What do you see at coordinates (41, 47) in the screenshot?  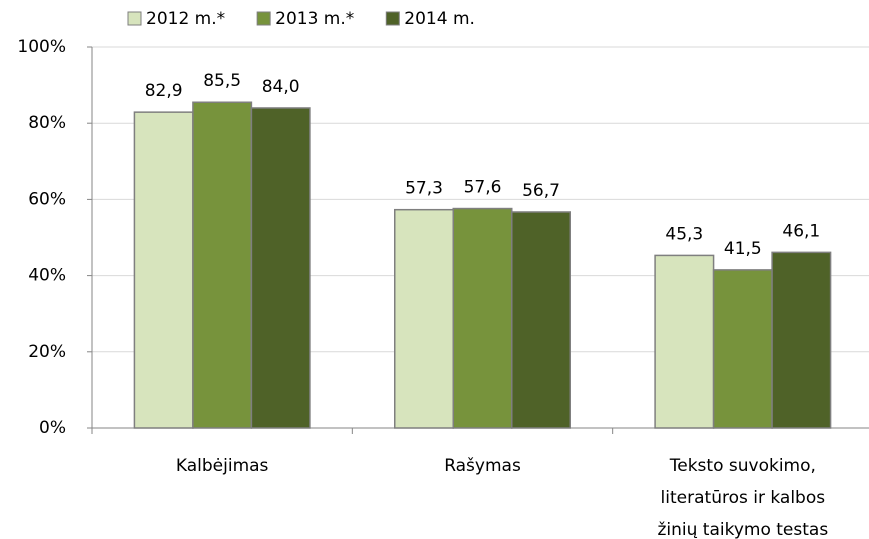 I see `y-tick-label: 100%` at bounding box center [41, 47].